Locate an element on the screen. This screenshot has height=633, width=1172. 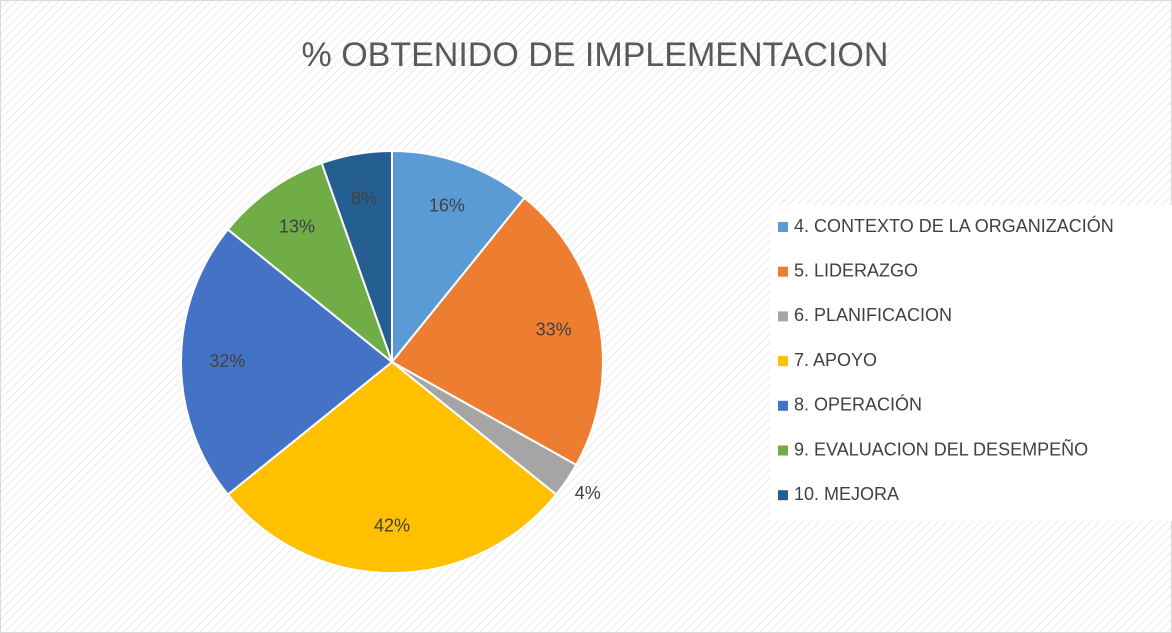
legend-label: 6. PLANIFICACION is located at coordinates (873, 315).